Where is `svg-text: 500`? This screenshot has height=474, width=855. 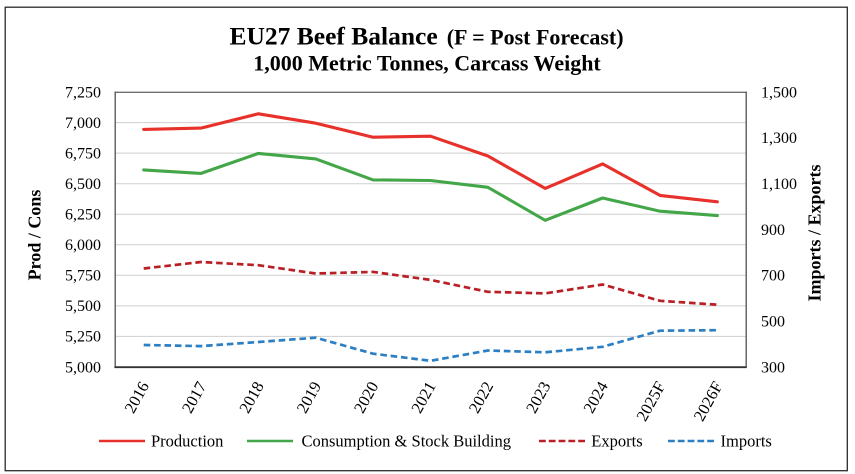 svg-text: 500 is located at coordinates (773, 322).